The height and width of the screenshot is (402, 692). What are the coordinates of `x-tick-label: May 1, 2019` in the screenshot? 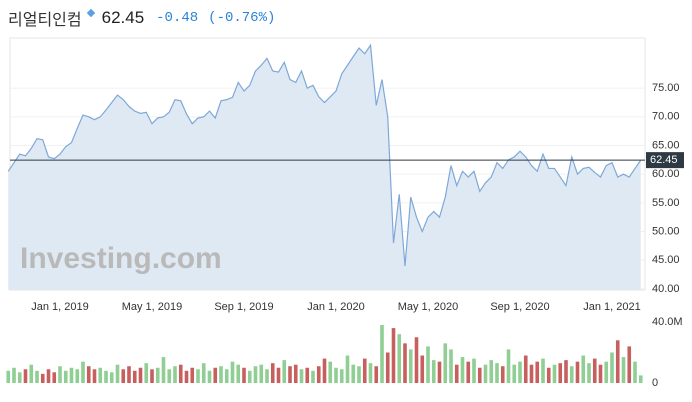 It's located at (152, 307).